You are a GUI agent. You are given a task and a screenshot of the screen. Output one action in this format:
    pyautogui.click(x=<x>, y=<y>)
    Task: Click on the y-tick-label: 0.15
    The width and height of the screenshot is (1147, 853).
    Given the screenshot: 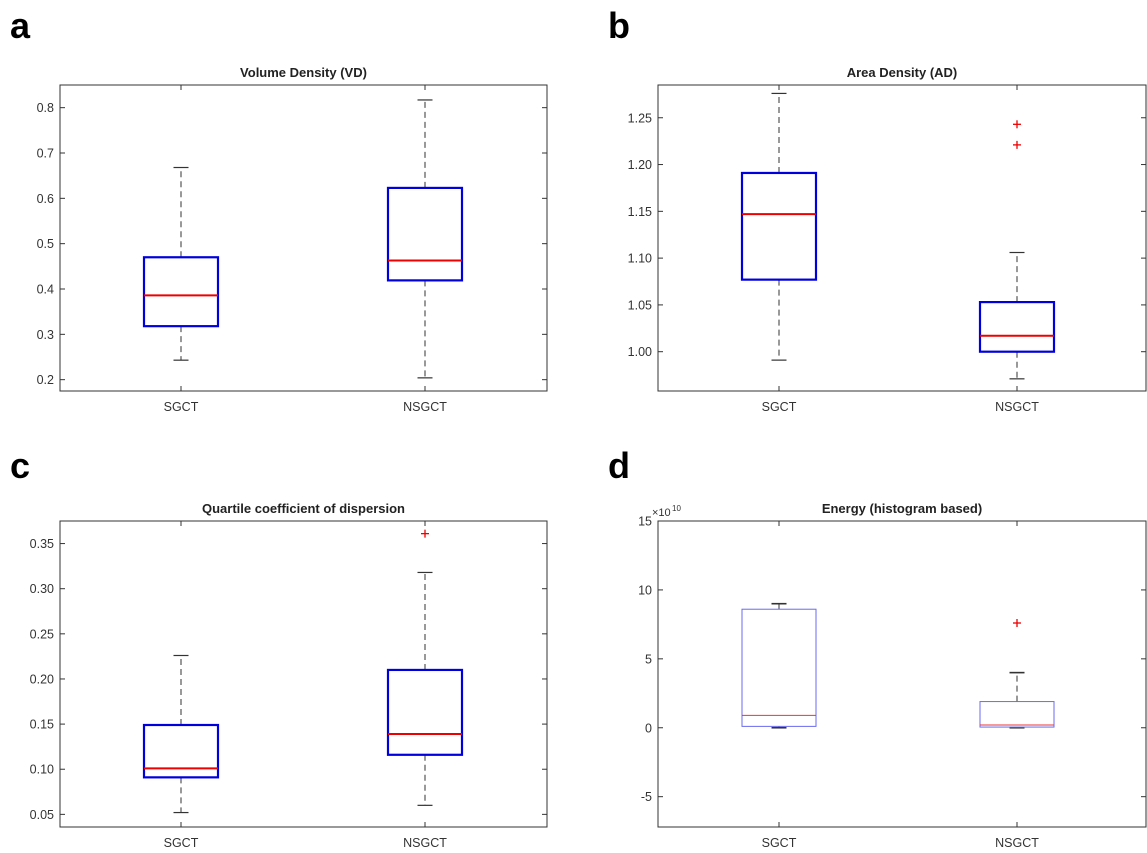 What is the action you would take?
    pyautogui.click(x=42, y=725)
    